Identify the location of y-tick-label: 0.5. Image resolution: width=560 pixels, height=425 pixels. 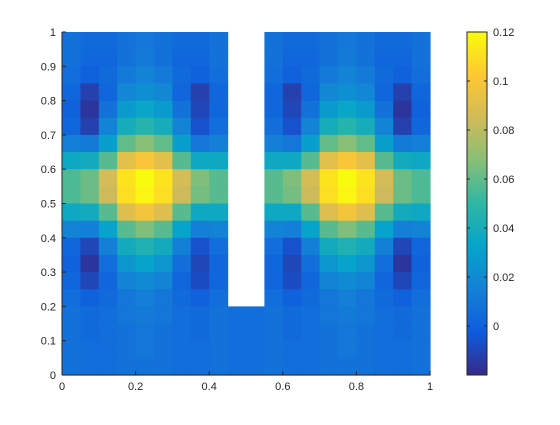
(48, 205).